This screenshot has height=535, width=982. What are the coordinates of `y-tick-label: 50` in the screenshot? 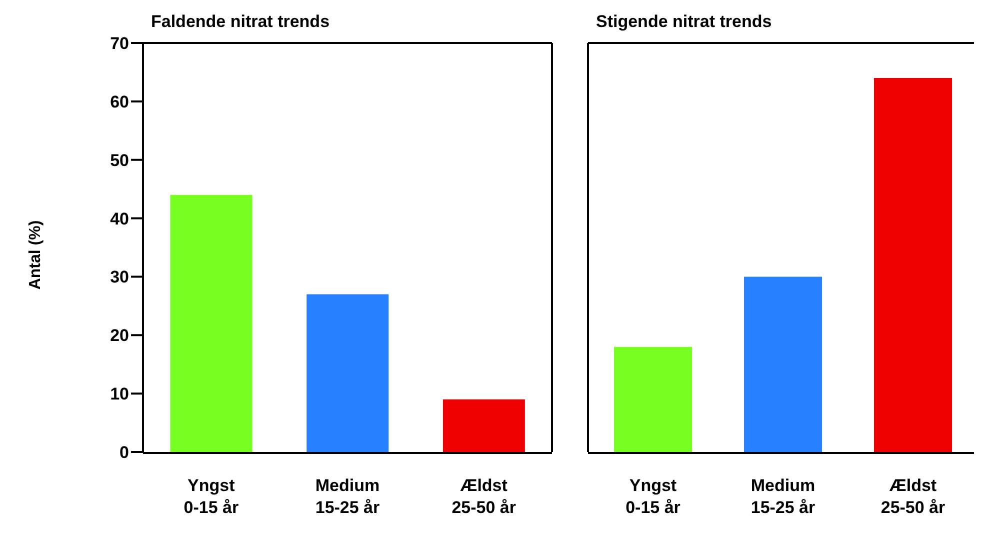 It's located at (119, 160).